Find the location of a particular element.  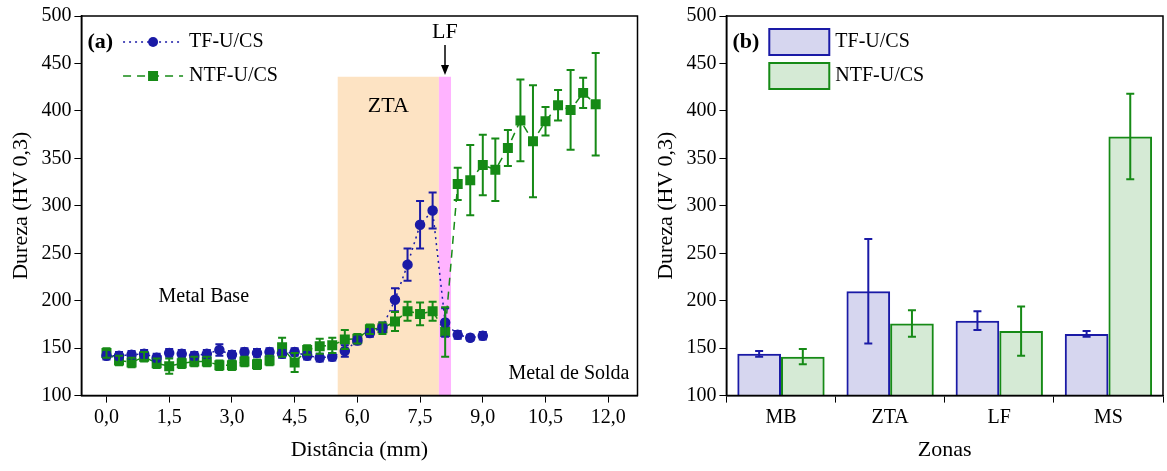

band-label: LF is located at coordinates (445, 30).